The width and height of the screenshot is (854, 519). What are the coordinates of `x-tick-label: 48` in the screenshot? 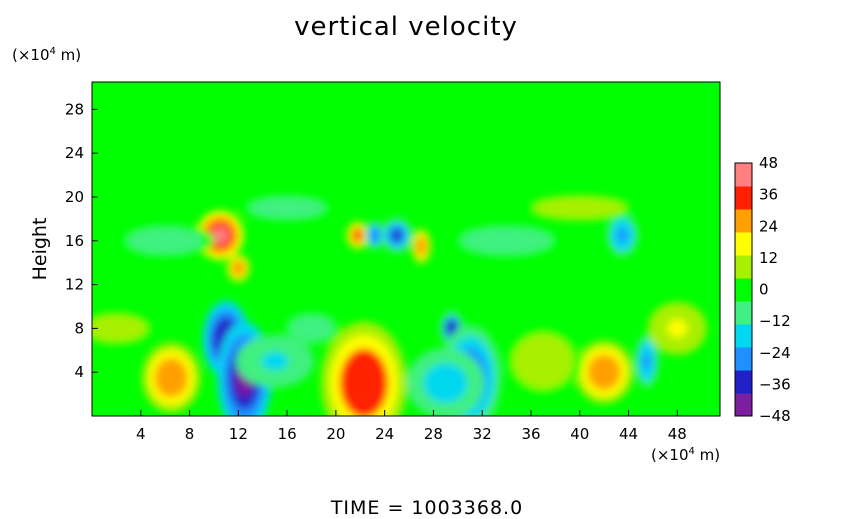 It's located at (677, 434).